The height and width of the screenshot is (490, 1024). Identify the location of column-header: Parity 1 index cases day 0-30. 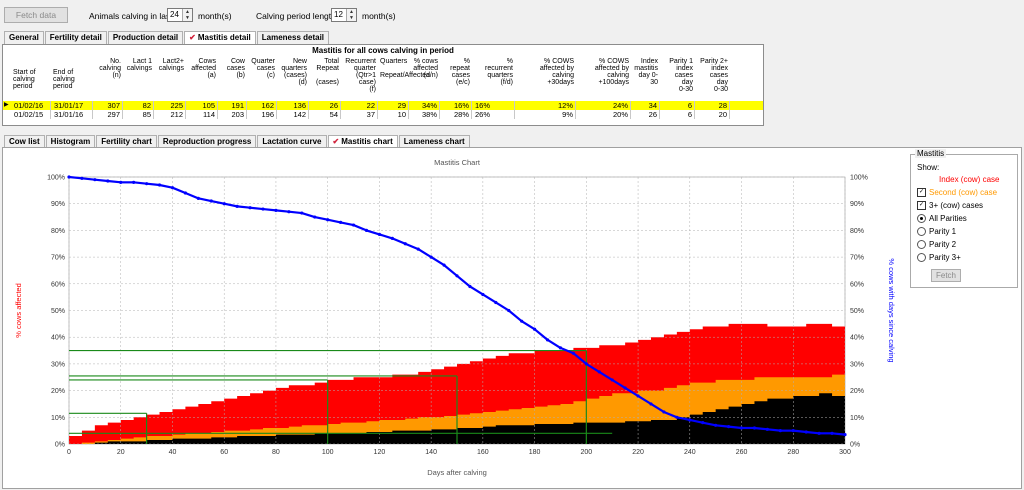
(681, 75).